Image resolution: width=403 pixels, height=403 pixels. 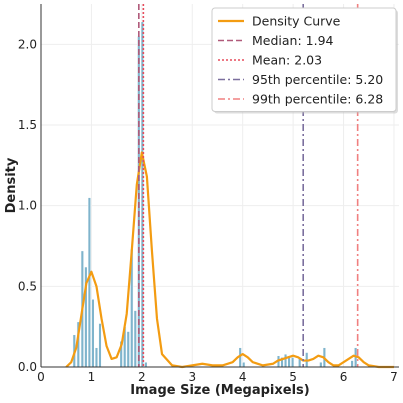 I want to click on x-tick-label: 7, so click(x=394, y=377).